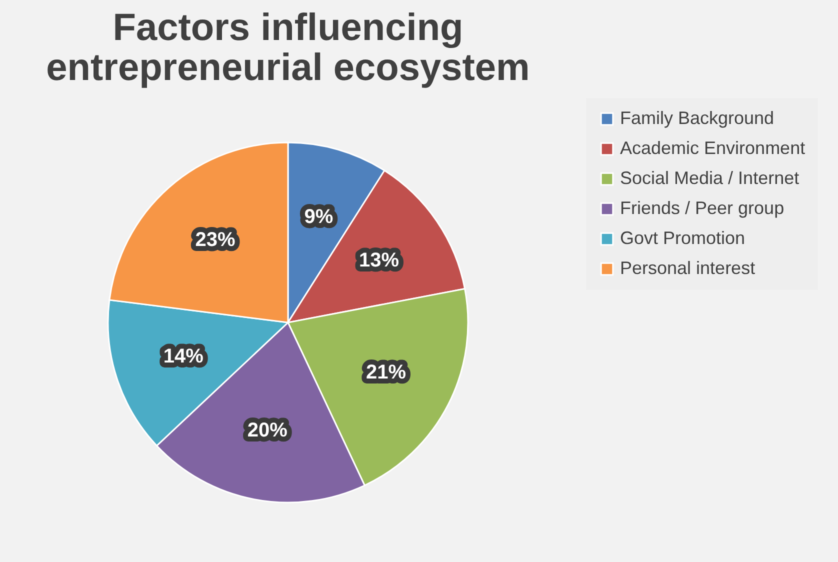 This screenshot has width=838, height=562. Describe the element at coordinates (215, 239) in the screenshot. I see `data-label: 23%` at that location.